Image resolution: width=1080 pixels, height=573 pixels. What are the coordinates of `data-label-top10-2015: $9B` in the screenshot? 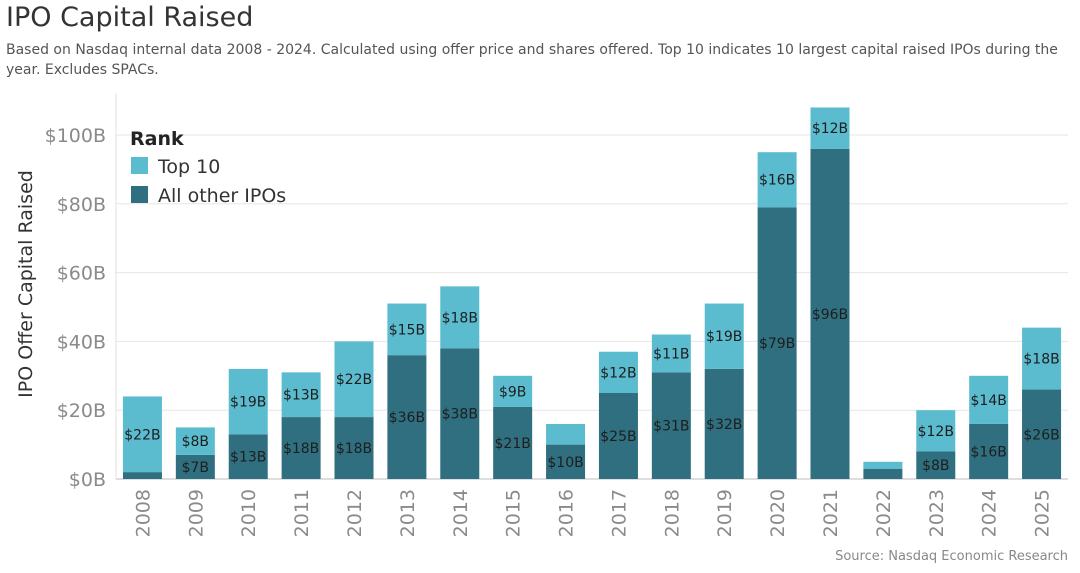 It's located at (512, 392).